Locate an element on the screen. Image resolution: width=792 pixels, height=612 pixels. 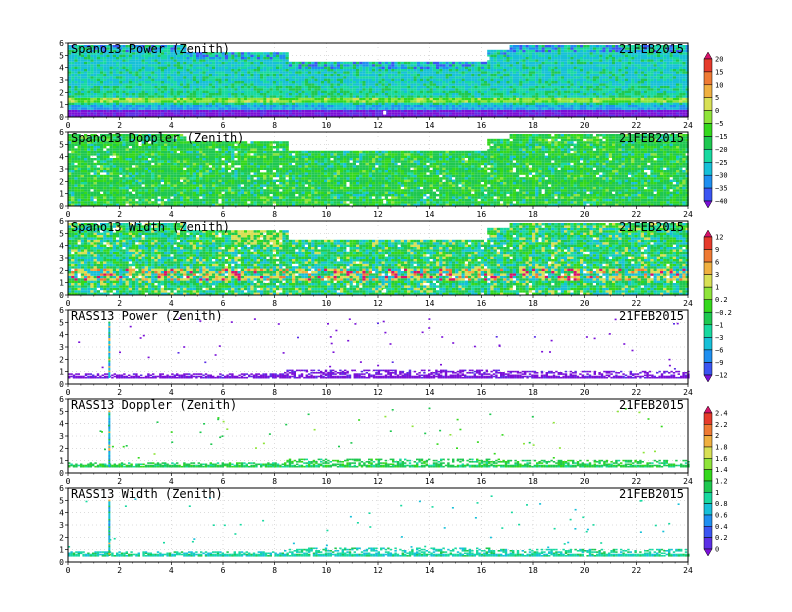
colorbar-label: 0.4 is located at coordinates (721, 527).